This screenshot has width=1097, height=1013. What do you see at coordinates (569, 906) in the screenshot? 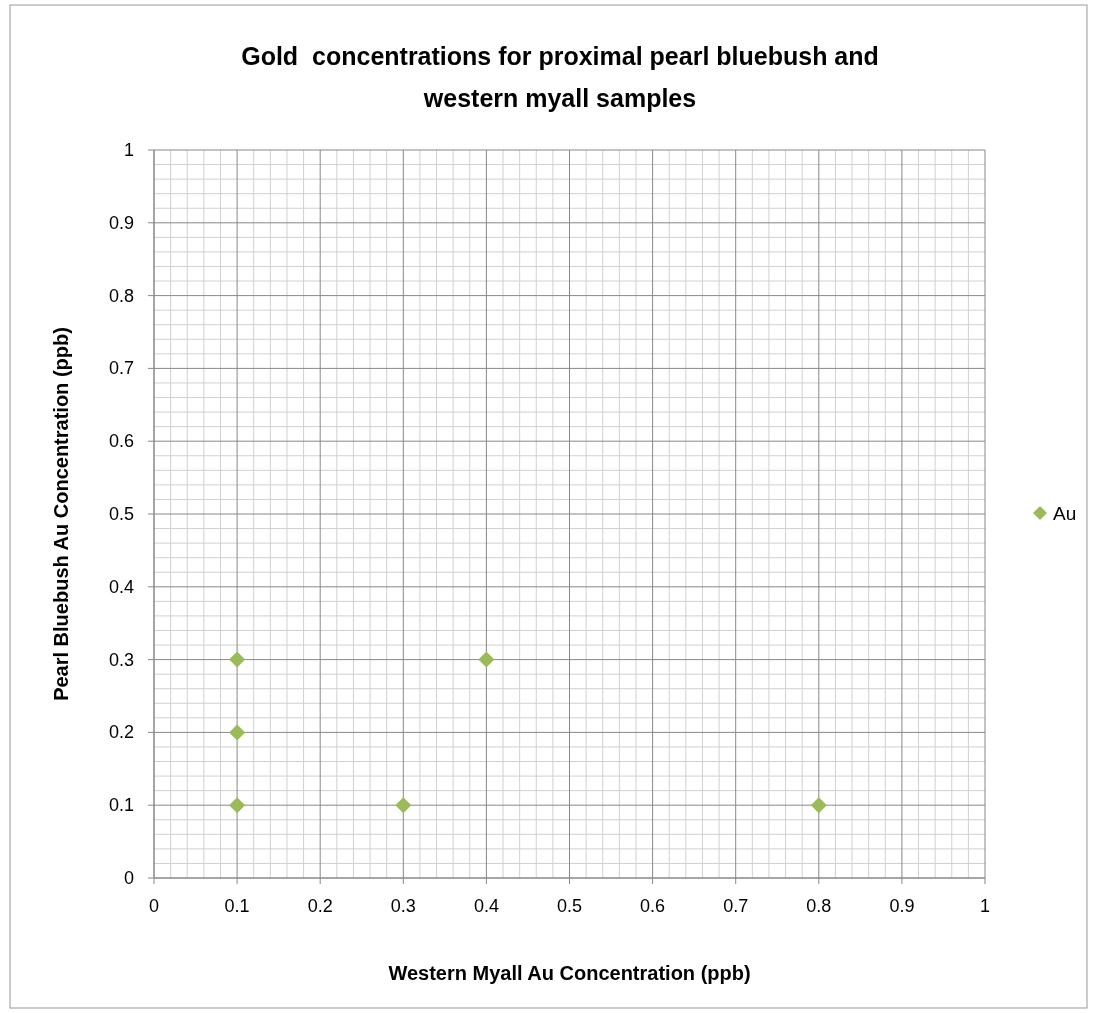
I see `x-tick-label: 0.5` at bounding box center [569, 906].